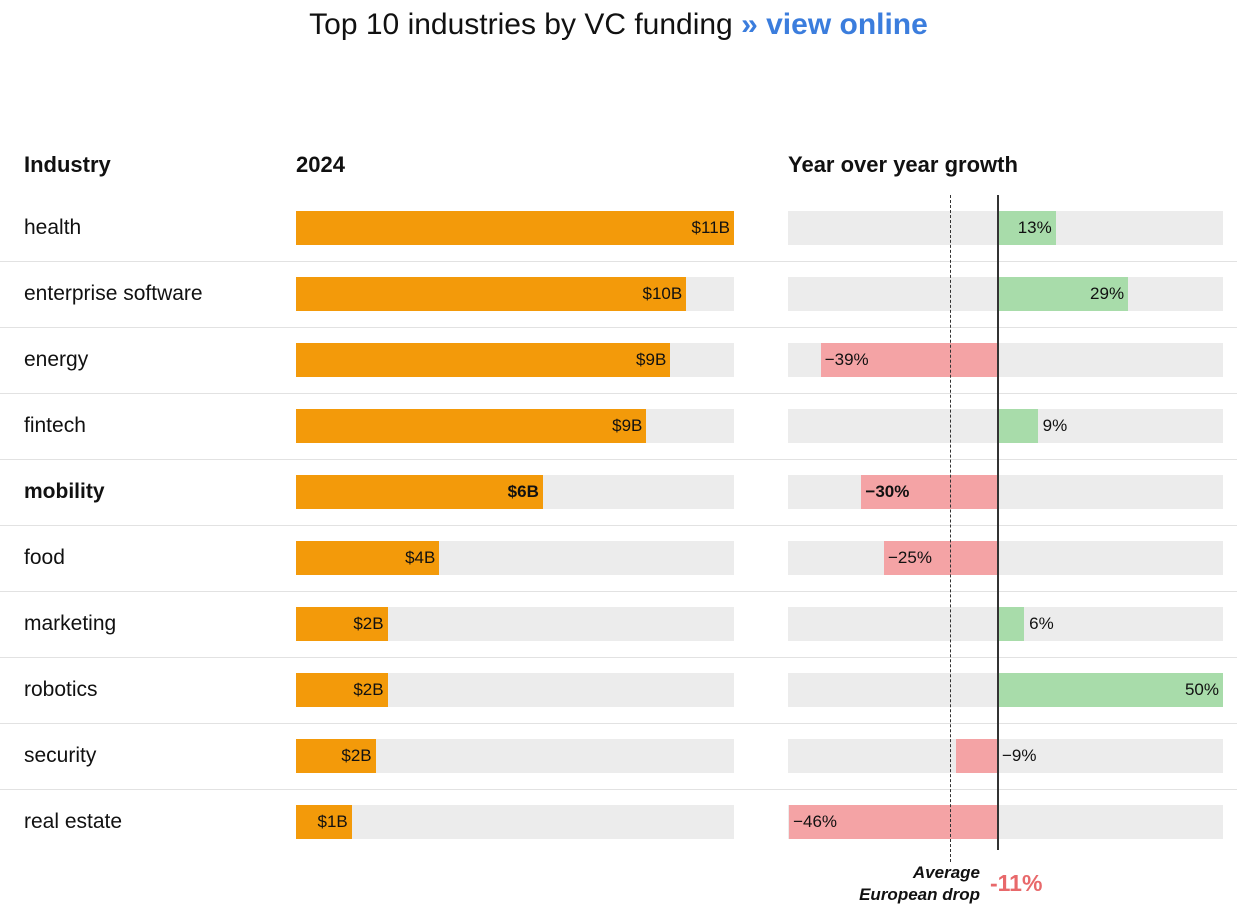 This screenshot has width=1237, height=910. I want to click on header-funding: 2024, so click(320, 164).